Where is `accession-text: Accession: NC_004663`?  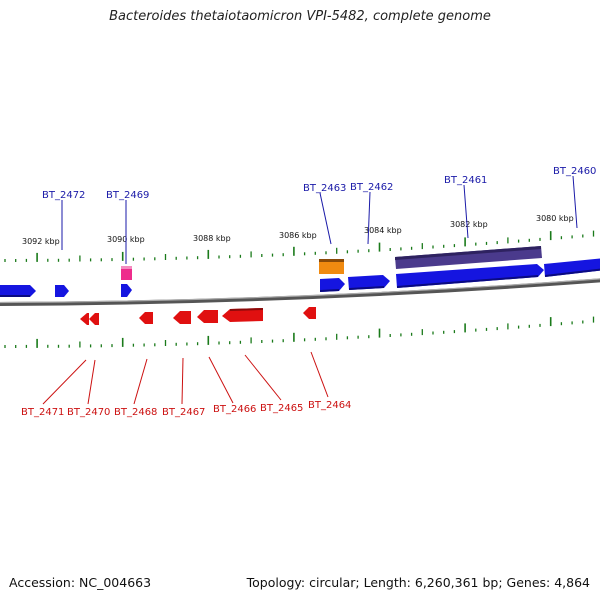
accession-text: Accession: NC_004663 is located at coordinates (80, 582).